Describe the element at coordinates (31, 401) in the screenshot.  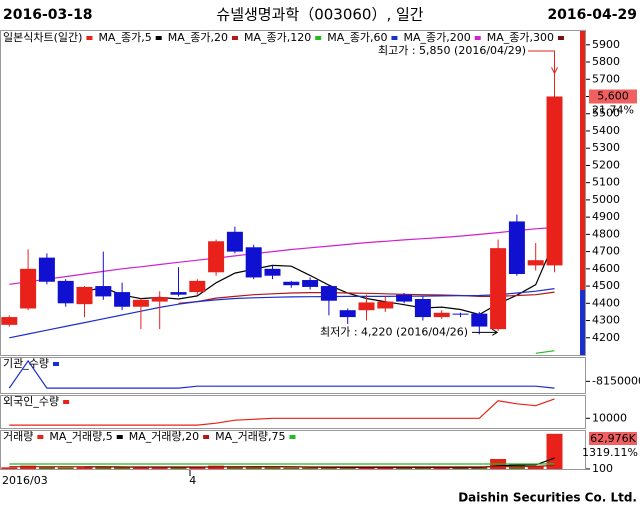
I see `legend-label: 외국인_수량` at that location.